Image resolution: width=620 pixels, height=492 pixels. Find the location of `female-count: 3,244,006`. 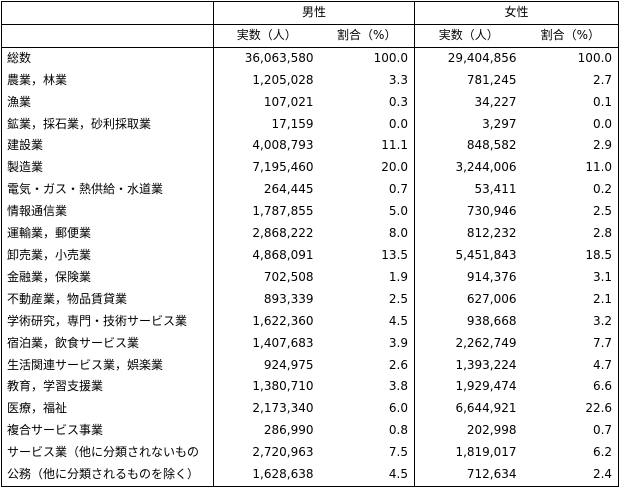

female-count: 3,244,006 is located at coordinates (468, 168).